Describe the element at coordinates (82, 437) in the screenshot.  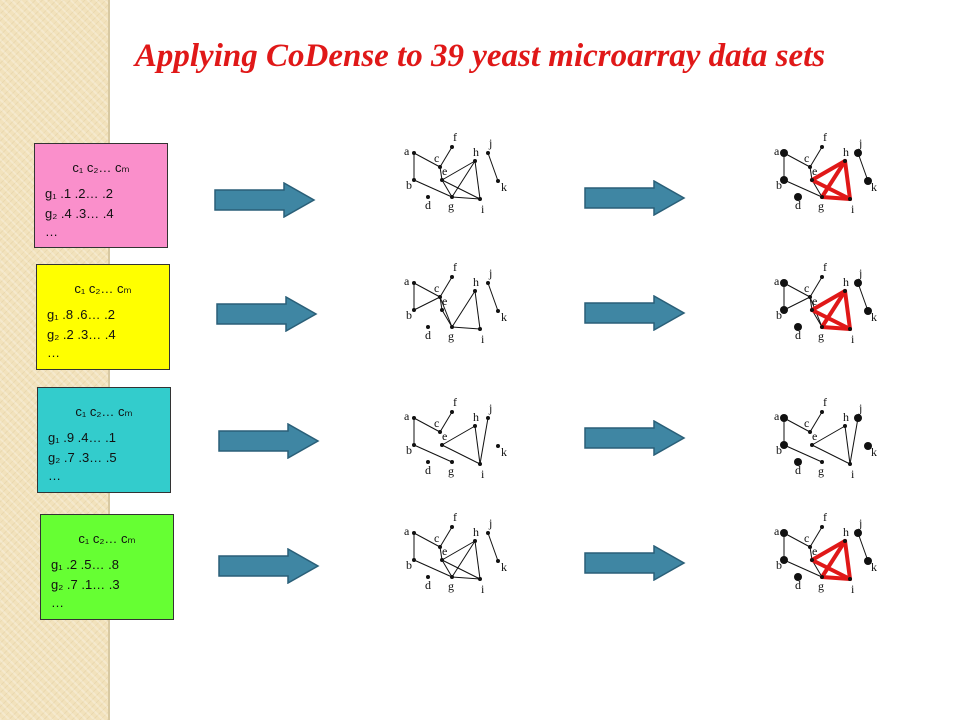
I see `matrix-row-1: g₁ .9 .4… .1` at that location.